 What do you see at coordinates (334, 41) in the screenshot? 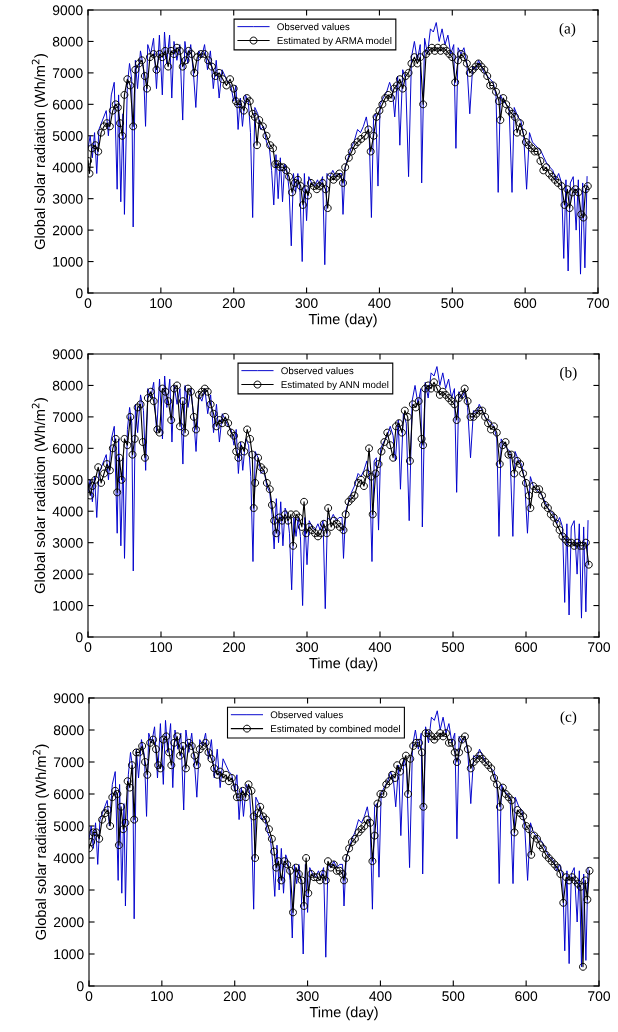
I see `legend-label: Estimated by ARMA model` at bounding box center [334, 41].